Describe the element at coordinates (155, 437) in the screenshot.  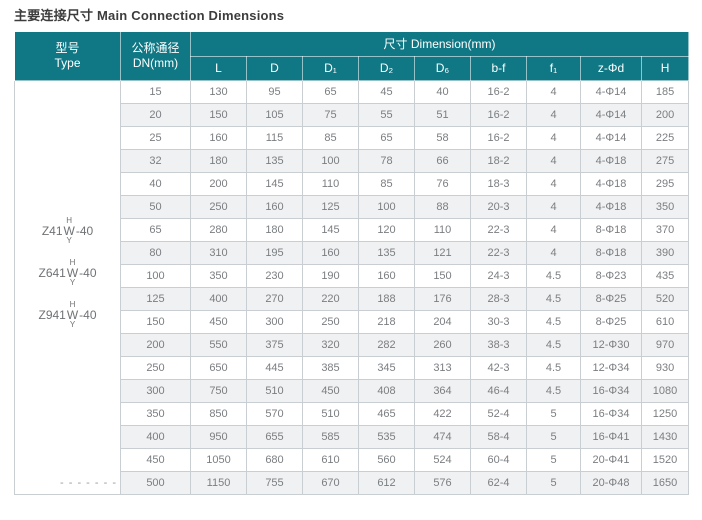
I see `table-cell: 400` at that location.